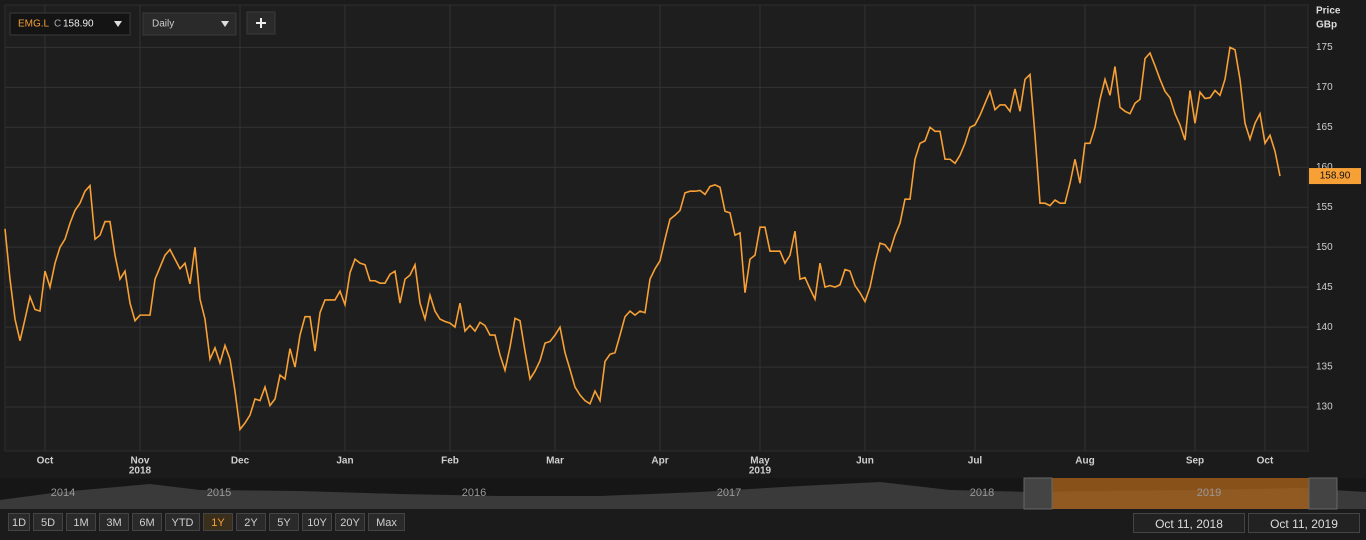 Image resolution: width=1366 pixels, height=540 pixels. What do you see at coordinates (251, 522) in the screenshot?
I see `range-button: 2Y` at bounding box center [251, 522].